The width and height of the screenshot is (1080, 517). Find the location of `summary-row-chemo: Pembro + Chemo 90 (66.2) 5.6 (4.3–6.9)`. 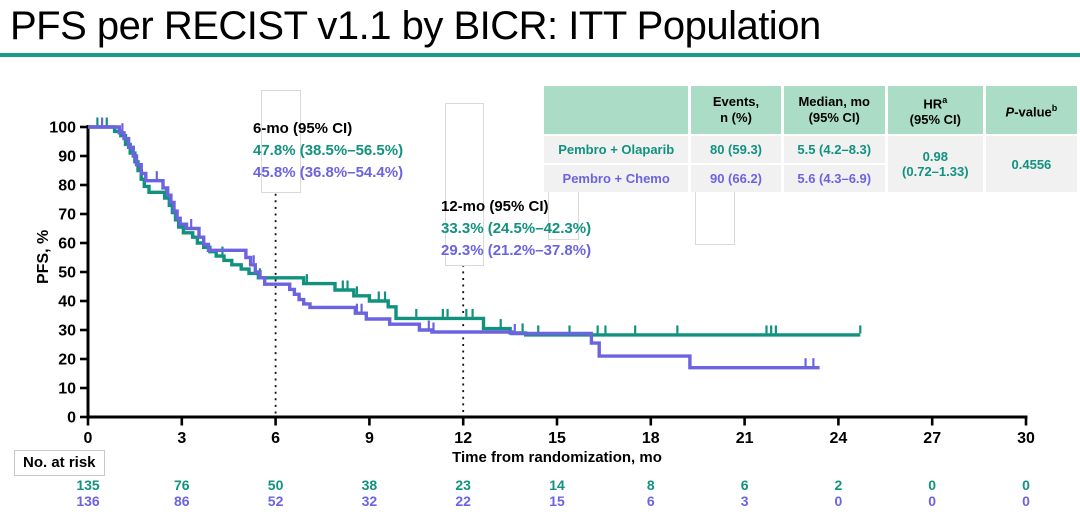

summary-row-chemo: Pembro + Chemo 90 (66.2) 5.6 (4.3–6.9) is located at coordinates (810, 178).